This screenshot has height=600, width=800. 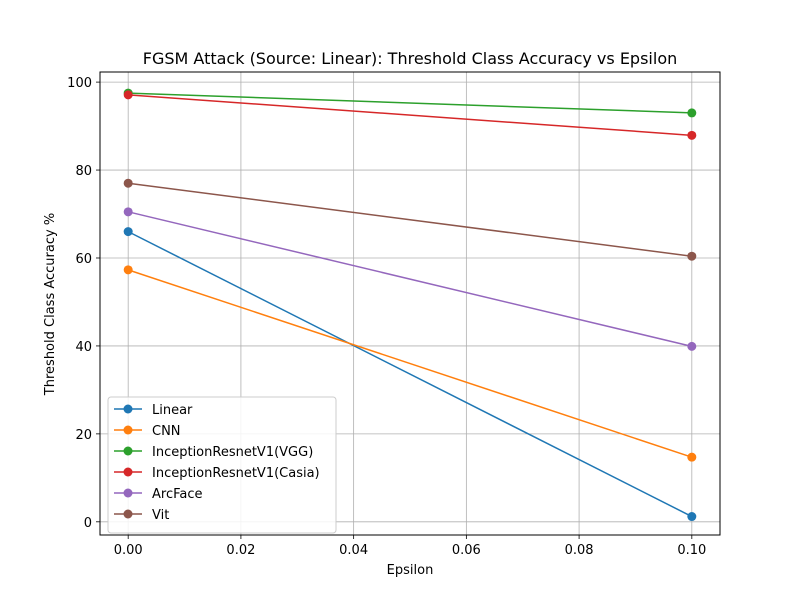 I want to click on y-axis-label: Threshold Class Accuracy %, so click(x=50, y=304).